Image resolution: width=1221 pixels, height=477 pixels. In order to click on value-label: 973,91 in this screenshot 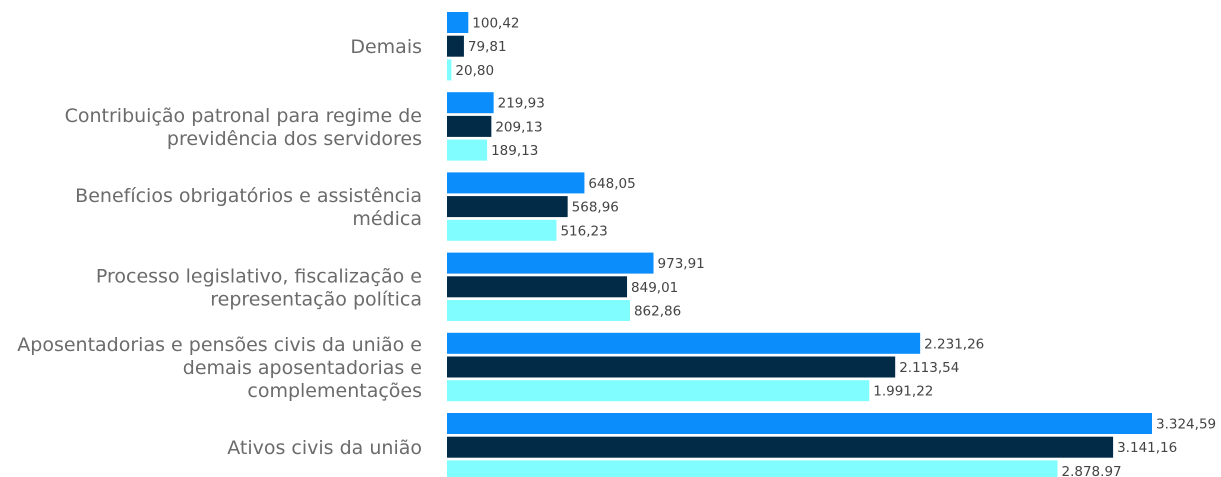, I will do `click(681, 264)`.